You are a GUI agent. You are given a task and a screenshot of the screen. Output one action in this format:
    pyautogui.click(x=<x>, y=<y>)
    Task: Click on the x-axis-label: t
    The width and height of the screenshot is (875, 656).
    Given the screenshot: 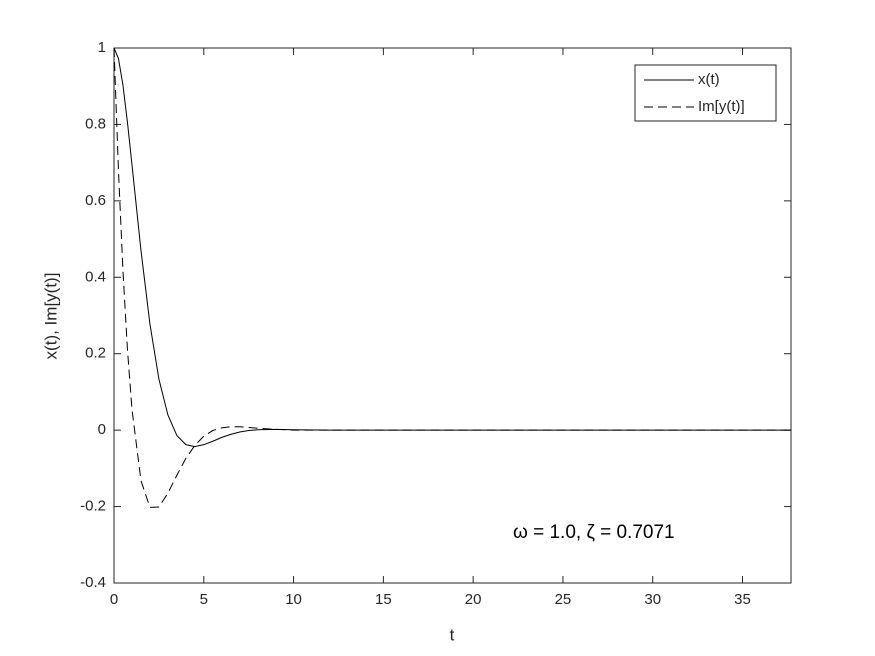 What is the action you would take?
    pyautogui.click(x=452, y=634)
    